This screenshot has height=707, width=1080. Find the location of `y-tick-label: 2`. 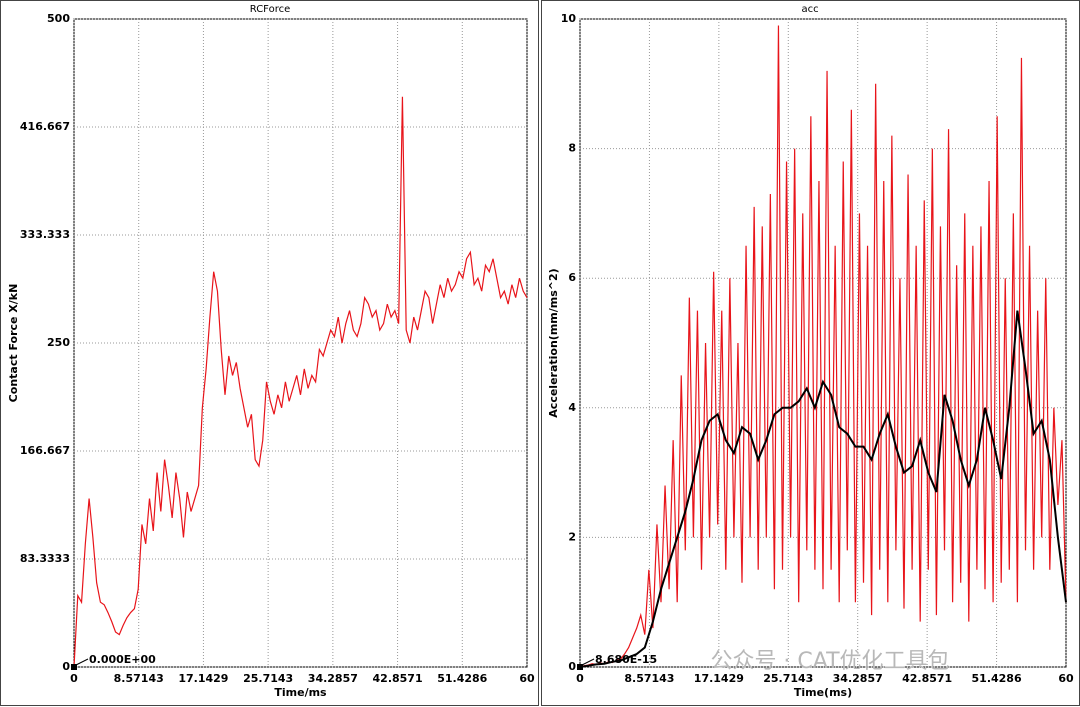

y-tick-label: 2 is located at coordinates (572, 536).